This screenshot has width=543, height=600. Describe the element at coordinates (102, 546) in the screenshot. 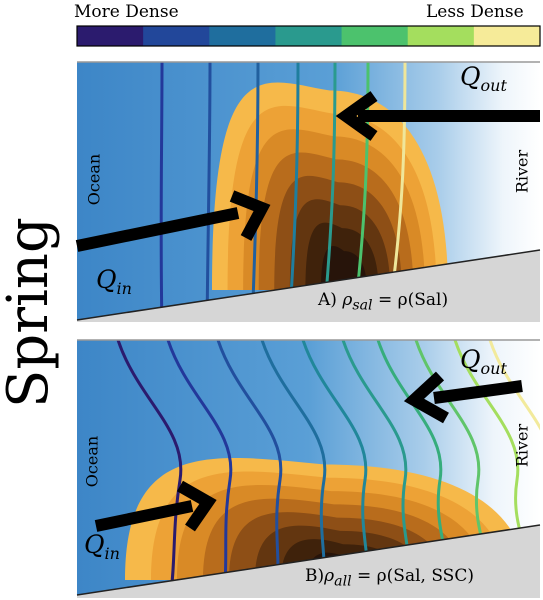

I see `panel-b-q-in-label: Qin` at that location.